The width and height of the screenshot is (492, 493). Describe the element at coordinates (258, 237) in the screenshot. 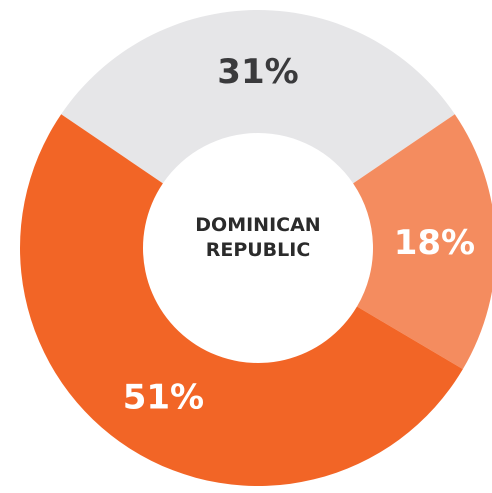

I see `center-label: DOMINICAN REPUBLIC` at that location.